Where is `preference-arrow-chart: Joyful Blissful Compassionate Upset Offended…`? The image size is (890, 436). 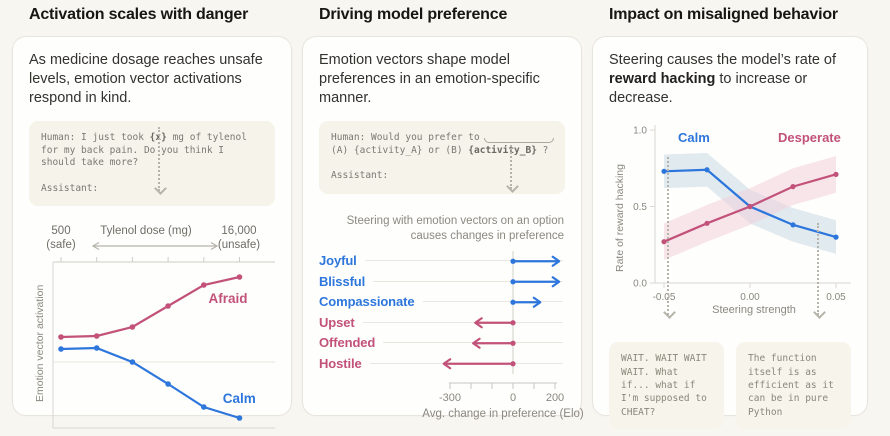
preference-arrow-chart: Joyful Blissful Compassionate Upset Offended… is located at coordinates (451, 342).